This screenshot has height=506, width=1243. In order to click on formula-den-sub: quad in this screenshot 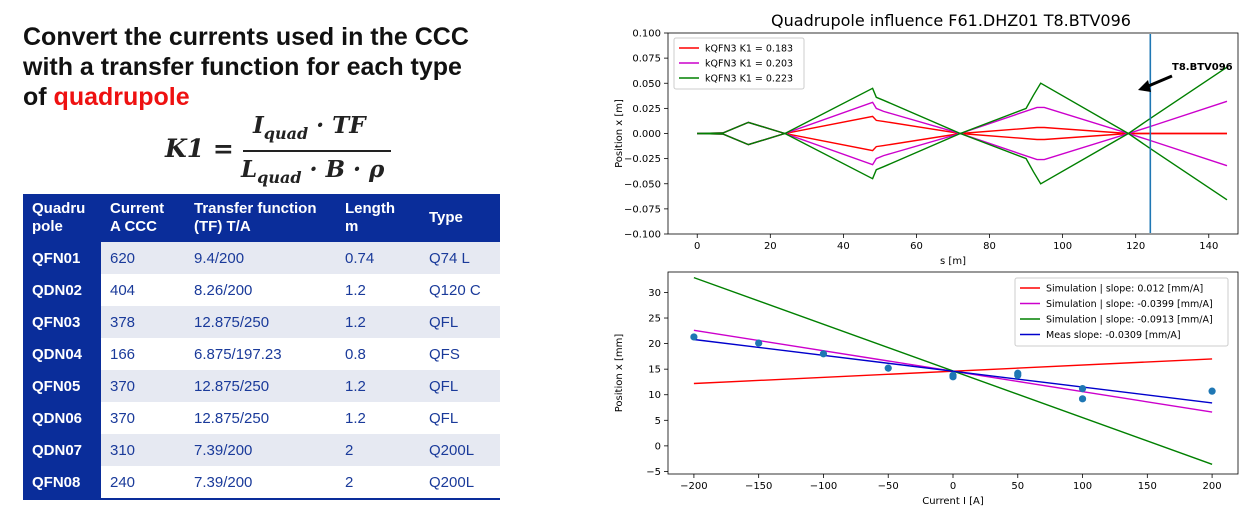, I will do `click(279, 177)`.